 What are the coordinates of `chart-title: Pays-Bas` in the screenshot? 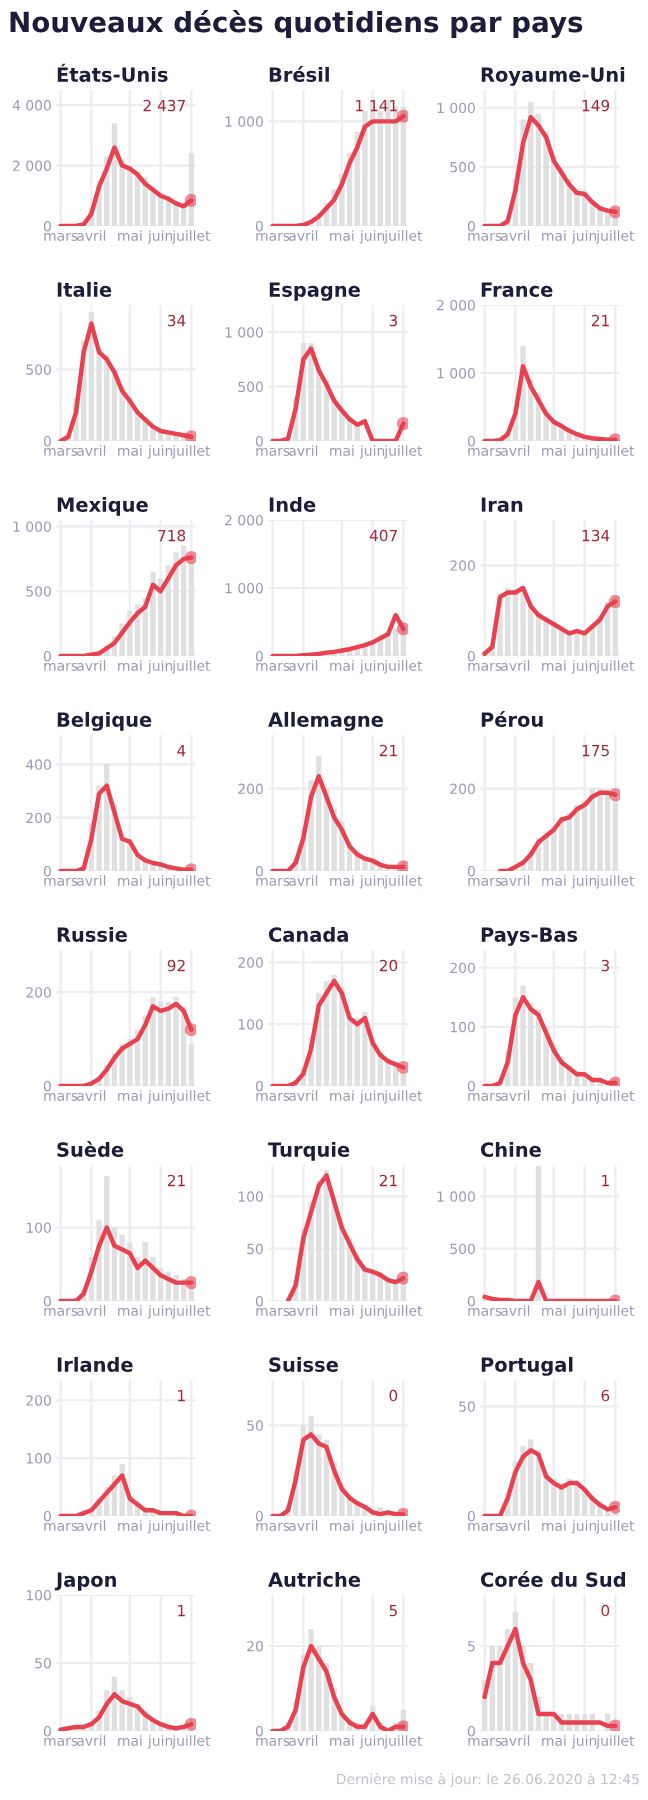 It's located at (529, 936).